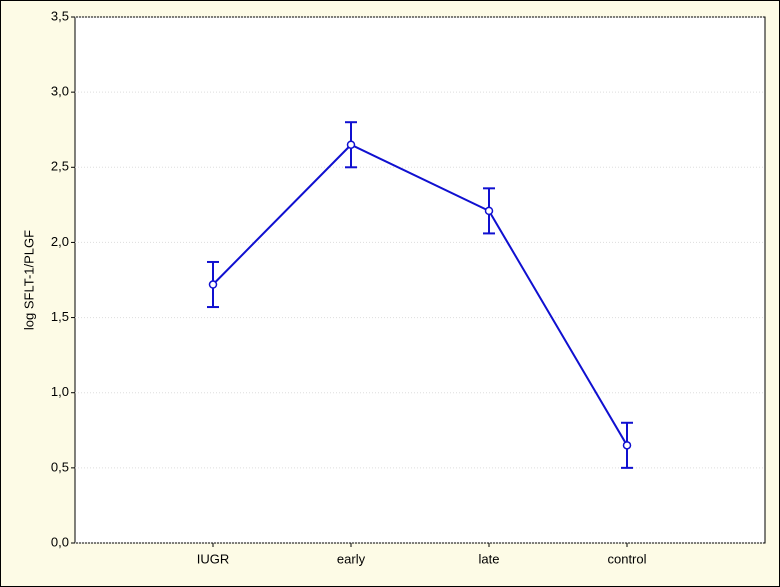  Describe the element at coordinates (351, 558) in the screenshot. I see `x-tick-label: early` at that location.